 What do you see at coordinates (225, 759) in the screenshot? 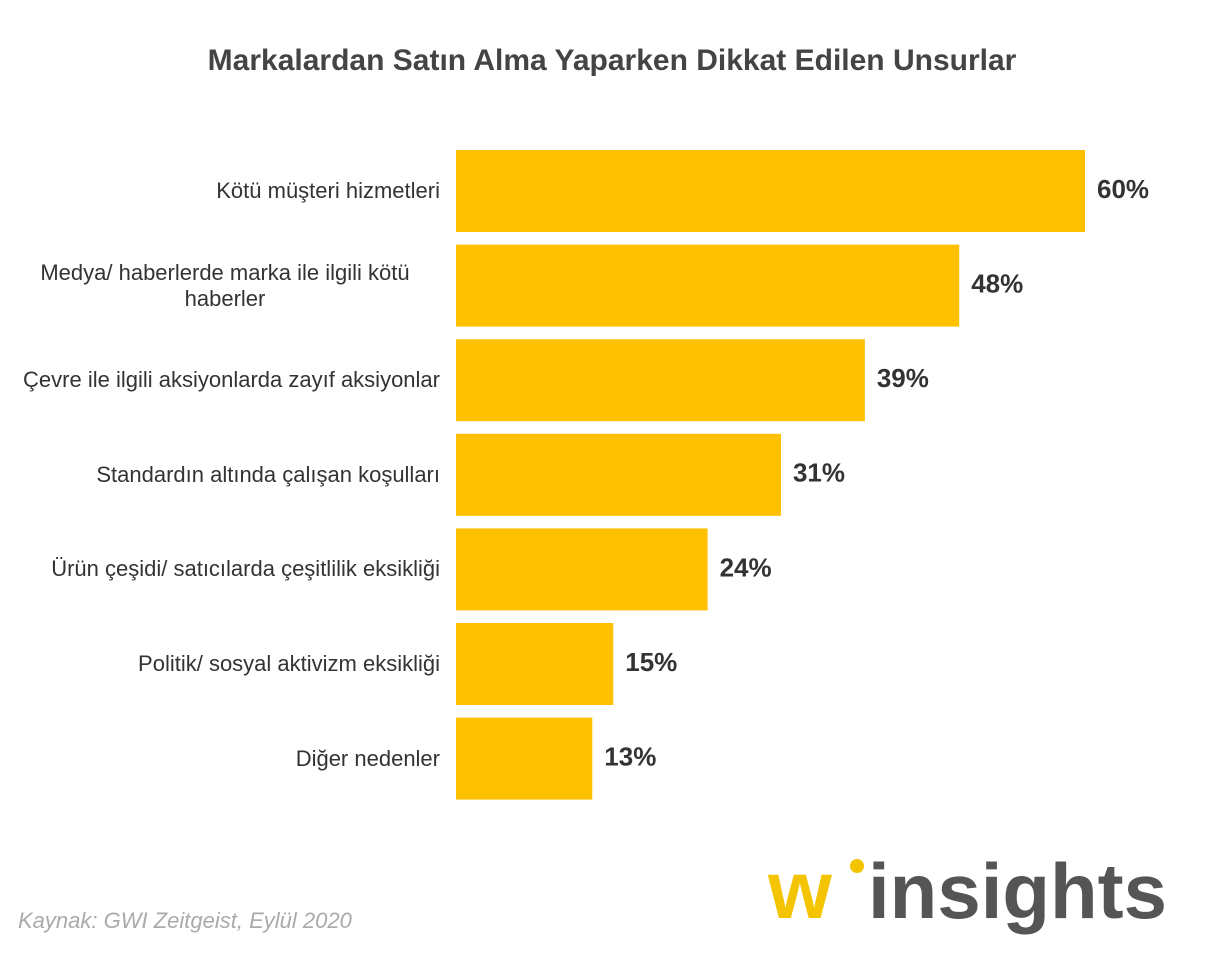
I see `category-label-box: Diğer nedenler` at bounding box center [225, 759].